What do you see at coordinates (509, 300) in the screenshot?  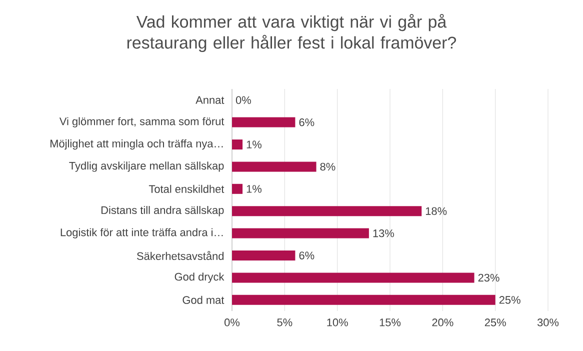 I see `data-label: 25%` at bounding box center [509, 300].